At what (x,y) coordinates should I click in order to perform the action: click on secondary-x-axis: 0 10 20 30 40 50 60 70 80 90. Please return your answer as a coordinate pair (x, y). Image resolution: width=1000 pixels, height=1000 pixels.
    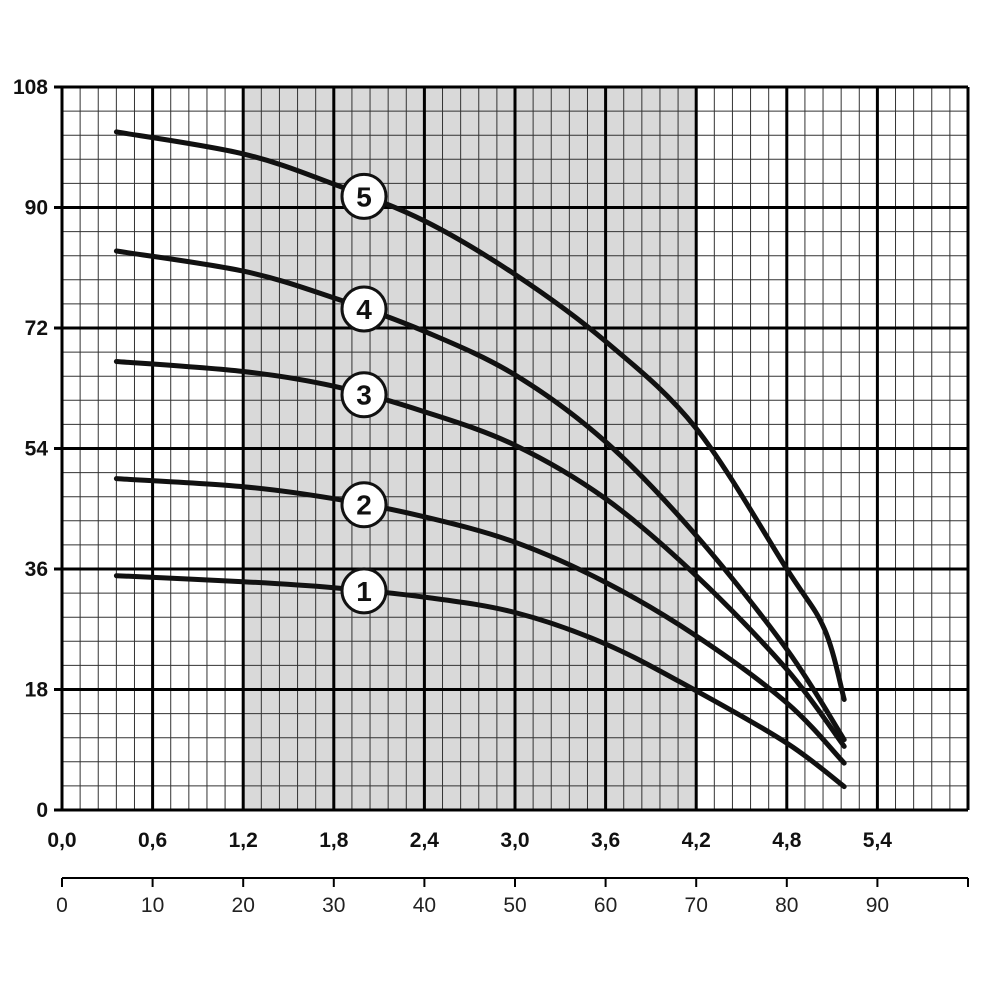
    Looking at the image, I should click on (512, 897).